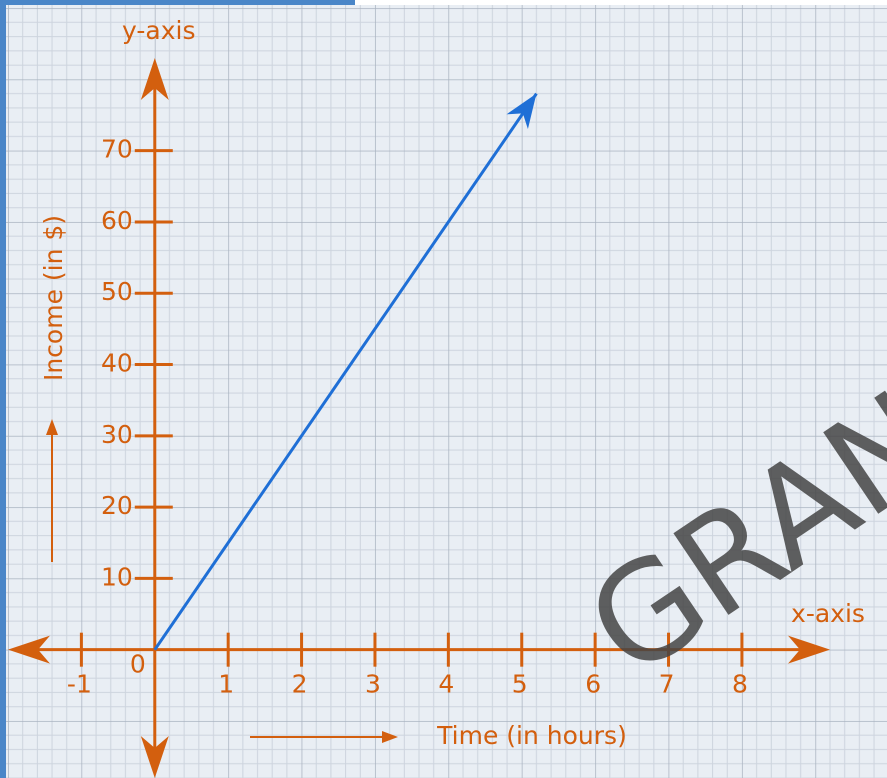 This screenshot has width=887, height=778. Describe the element at coordinates (521, 111) in the screenshot. I see `line-arrowhead` at that location.